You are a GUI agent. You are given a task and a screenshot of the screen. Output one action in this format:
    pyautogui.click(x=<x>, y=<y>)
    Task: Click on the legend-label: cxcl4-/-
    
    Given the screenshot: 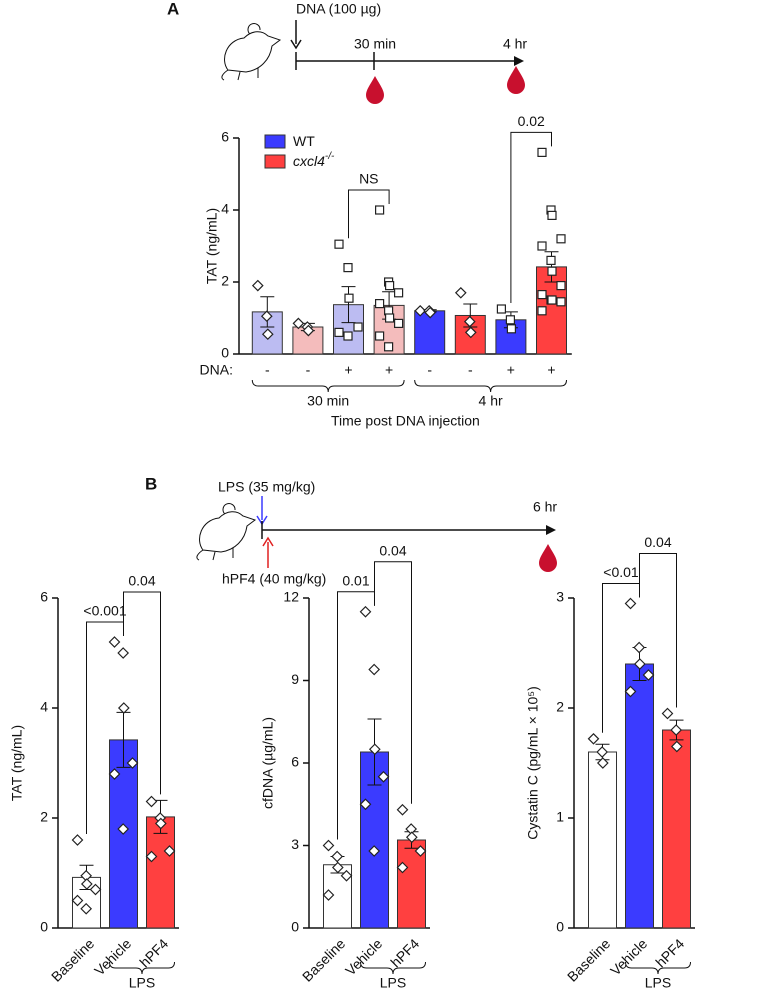 What is the action you would take?
    pyautogui.click(x=314, y=160)
    